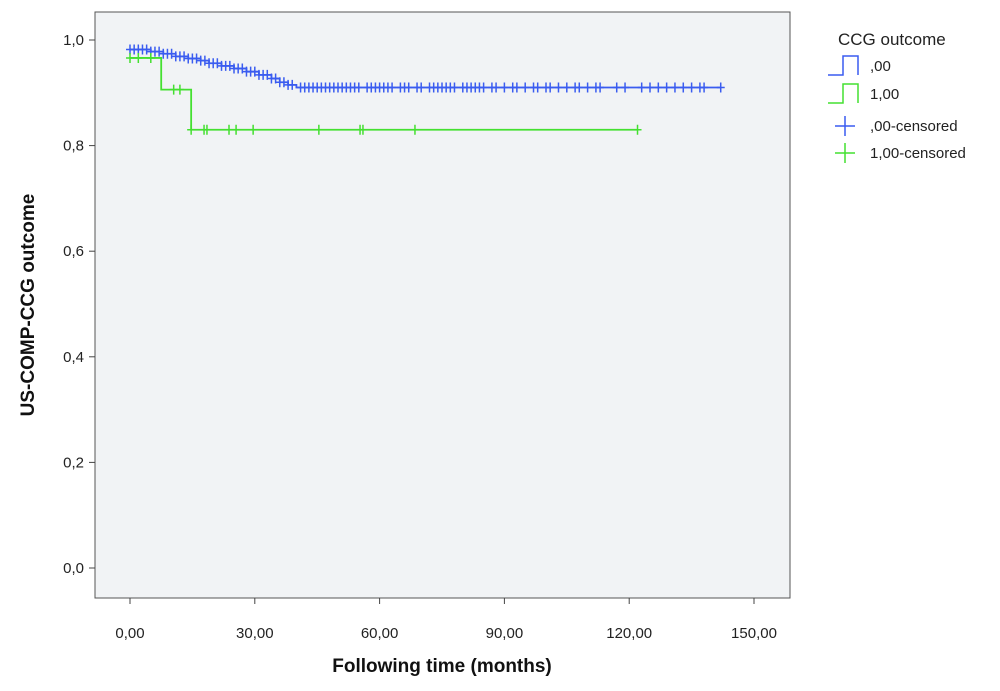 The width and height of the screenshot is (1000, 691). I want to click on legend-entry-100-censored: 1,00-censored, so click(918, 153).